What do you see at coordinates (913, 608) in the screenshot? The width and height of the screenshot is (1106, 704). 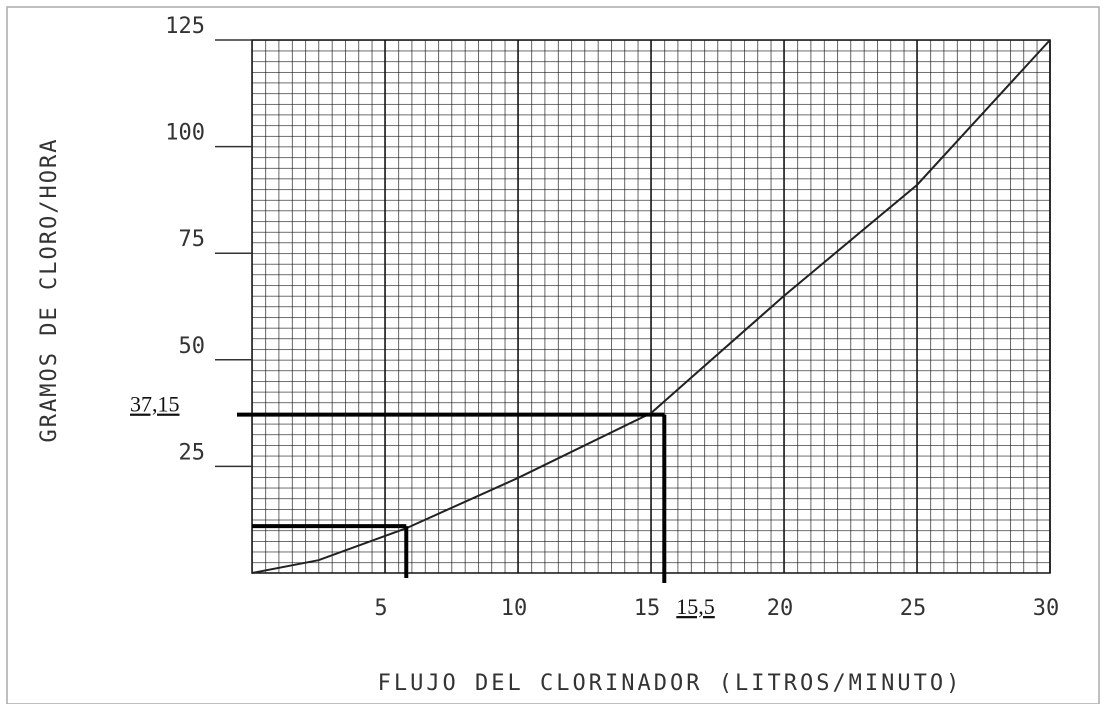 I see `x-tick-label: 25` at bounding box center [913, 608].